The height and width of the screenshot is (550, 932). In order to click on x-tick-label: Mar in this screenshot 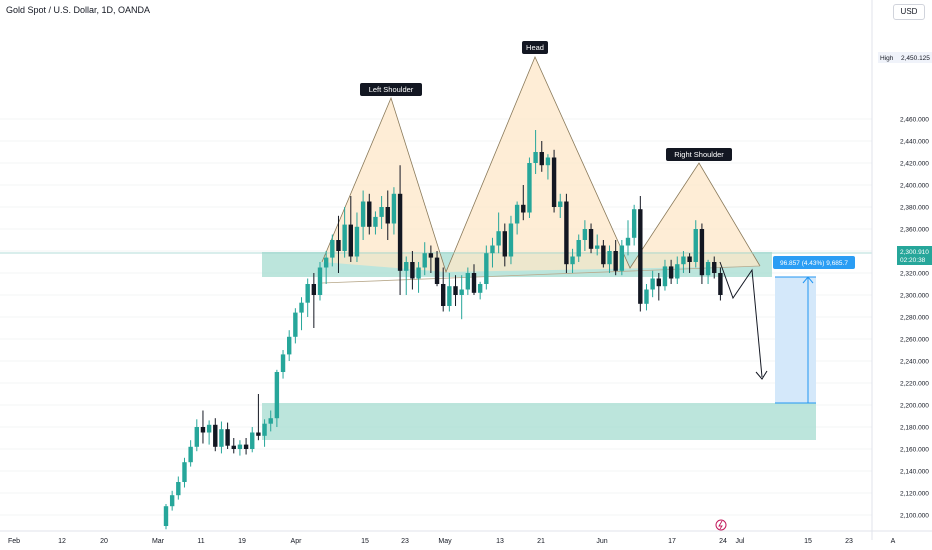, I will do `click(158, 541)`.